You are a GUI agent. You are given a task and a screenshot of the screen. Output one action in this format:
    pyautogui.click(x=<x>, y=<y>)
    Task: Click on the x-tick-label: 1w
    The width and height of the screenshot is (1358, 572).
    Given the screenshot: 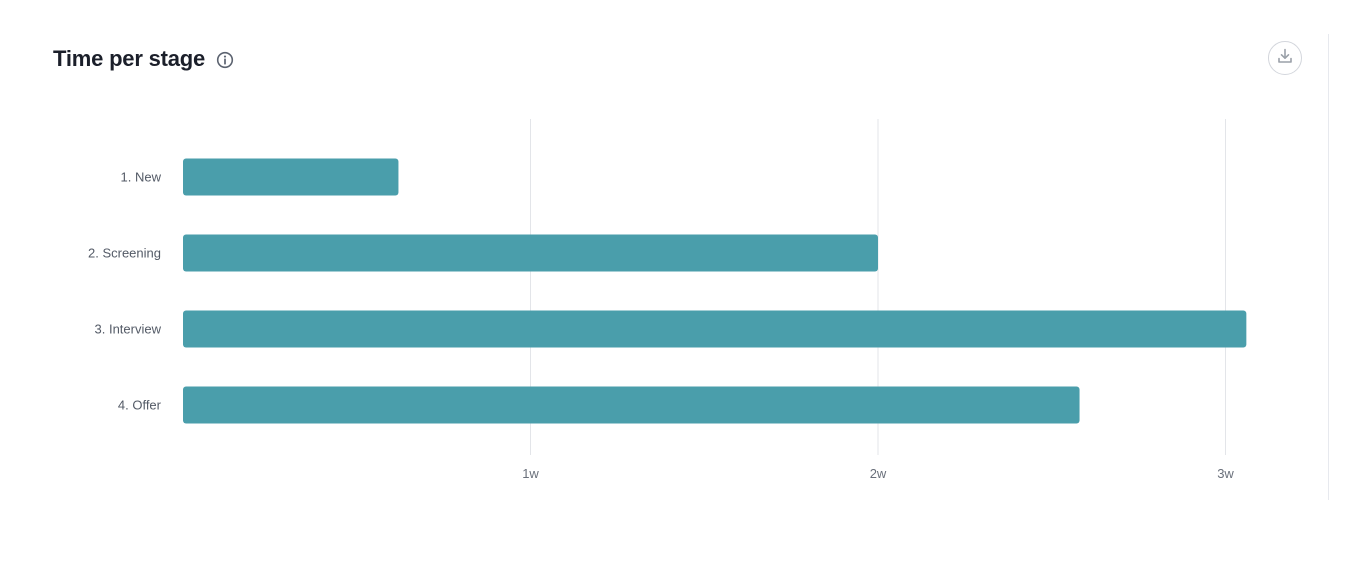 What is the action you would take?
    pyautogui.click(x=530, y=473)
    